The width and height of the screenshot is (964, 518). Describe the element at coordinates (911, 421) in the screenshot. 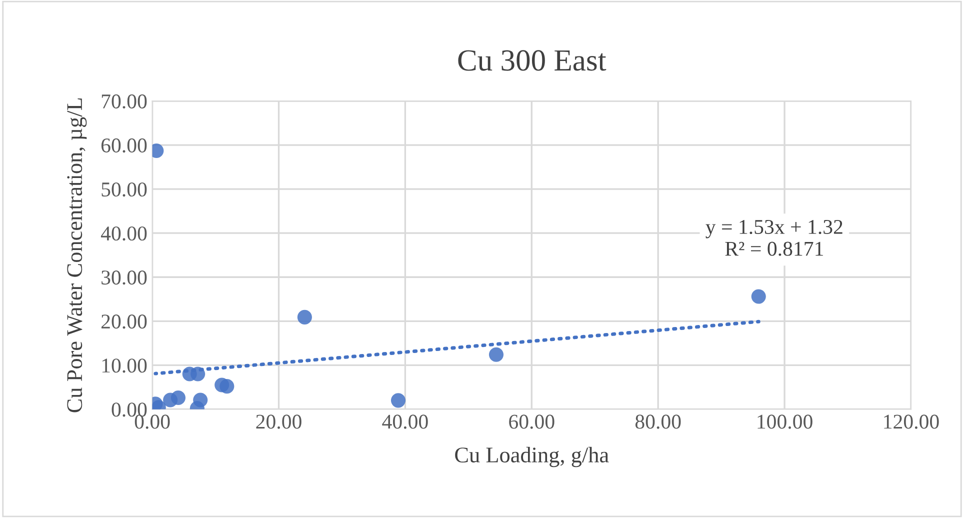

I see `x-tick-label: 120.00` at that location.